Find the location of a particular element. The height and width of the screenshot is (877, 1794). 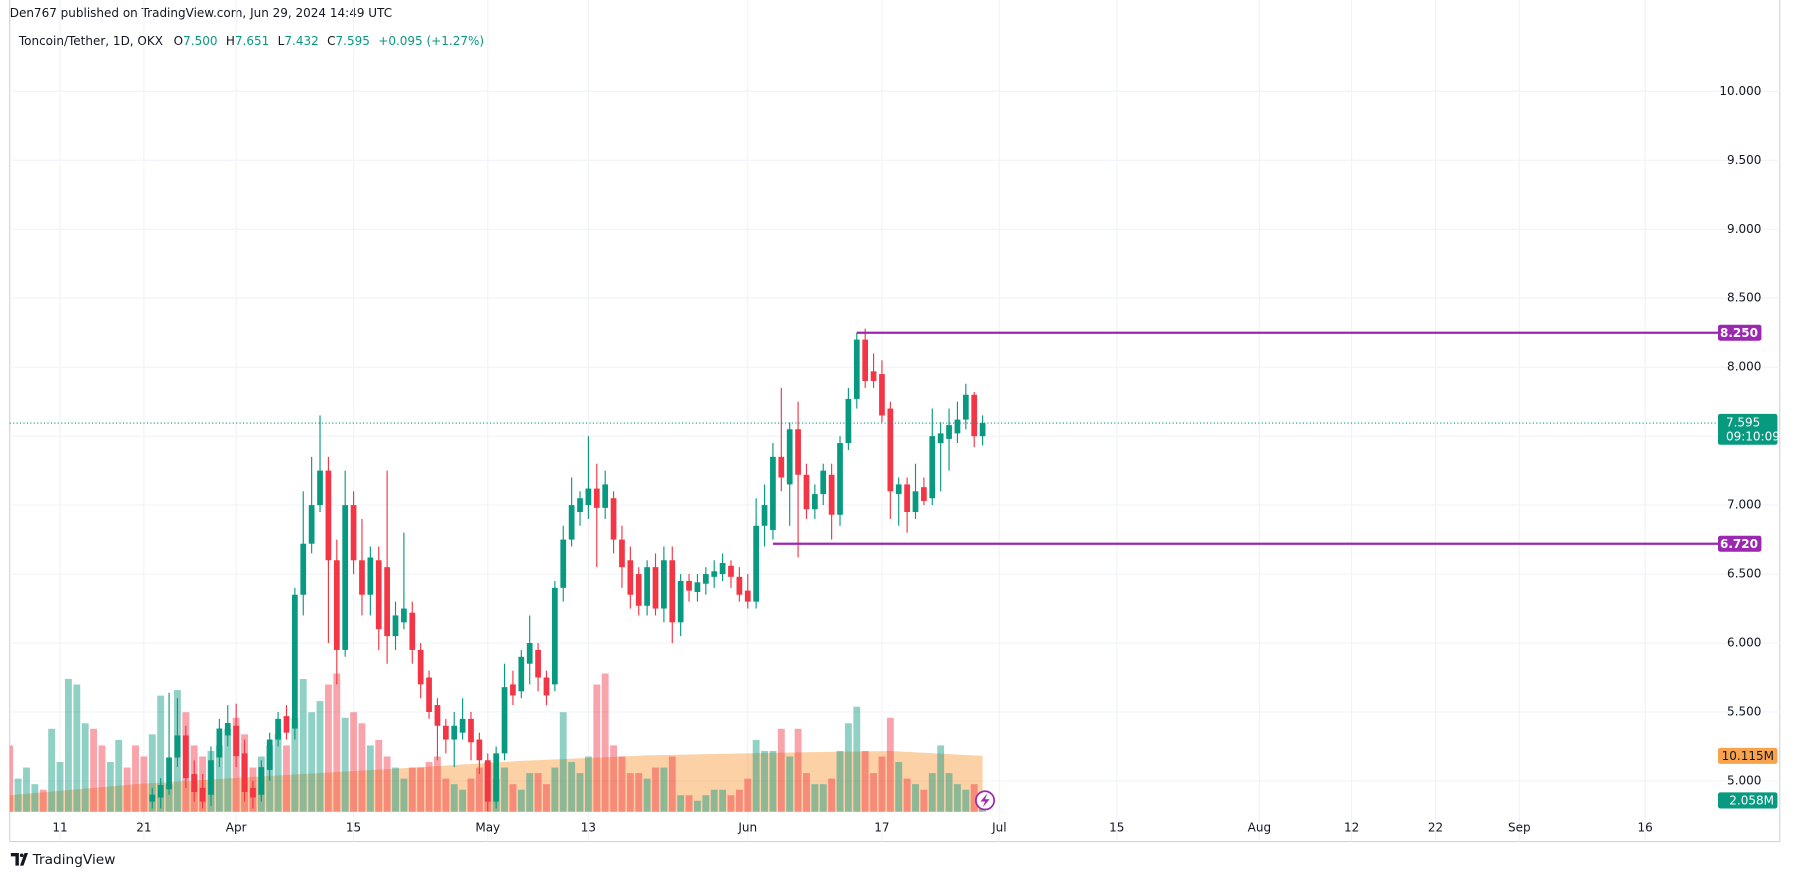

volume-ma-label-box is located at coordinates (1747, 755).